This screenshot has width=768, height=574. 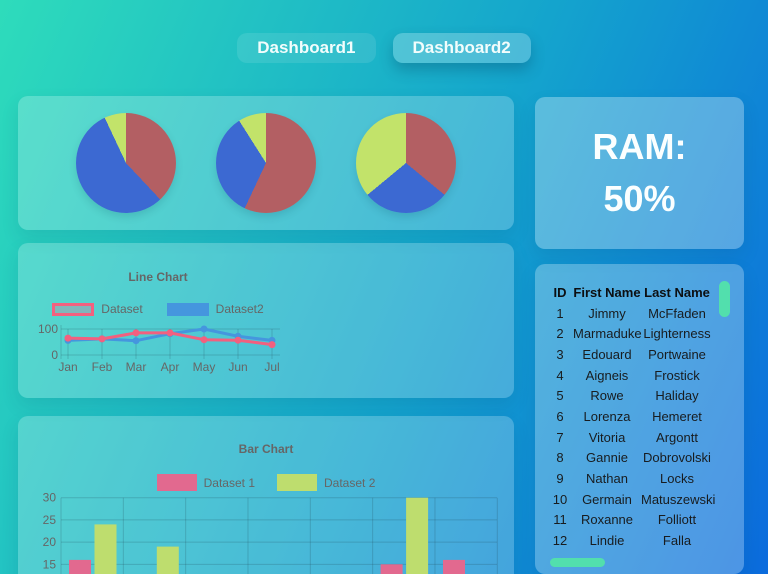 I want to click on table-cell: 5, so click(x=560, y=396).